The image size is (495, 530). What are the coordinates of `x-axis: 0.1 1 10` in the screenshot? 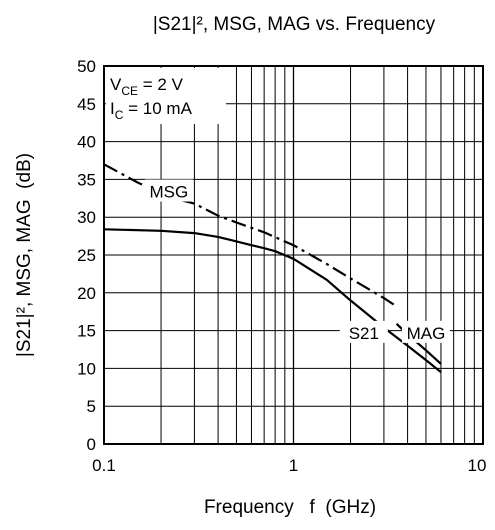 It's located at (289, 465).